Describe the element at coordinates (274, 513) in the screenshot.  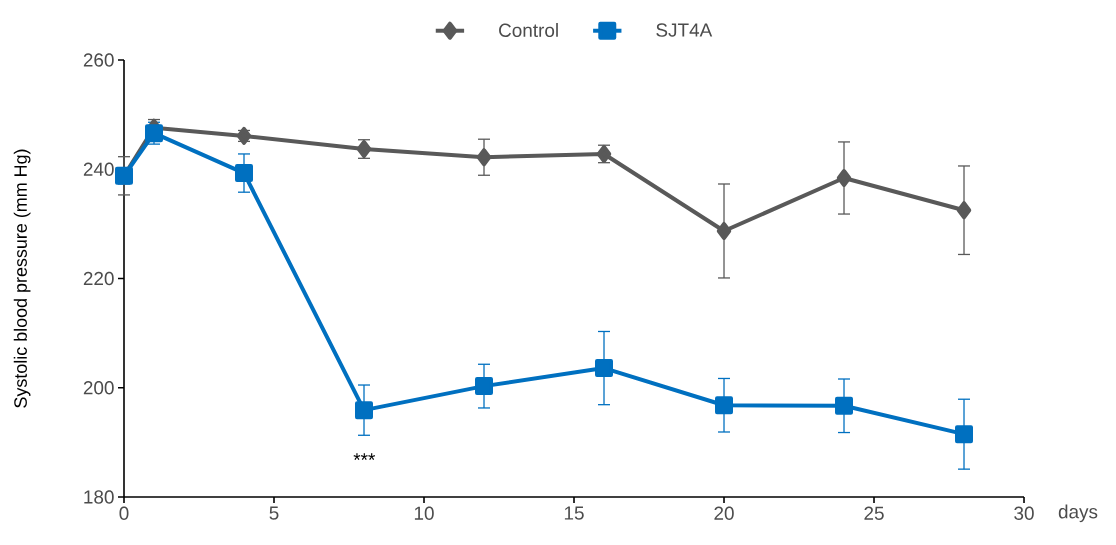
I see `x-tick-label: 5` at that location.